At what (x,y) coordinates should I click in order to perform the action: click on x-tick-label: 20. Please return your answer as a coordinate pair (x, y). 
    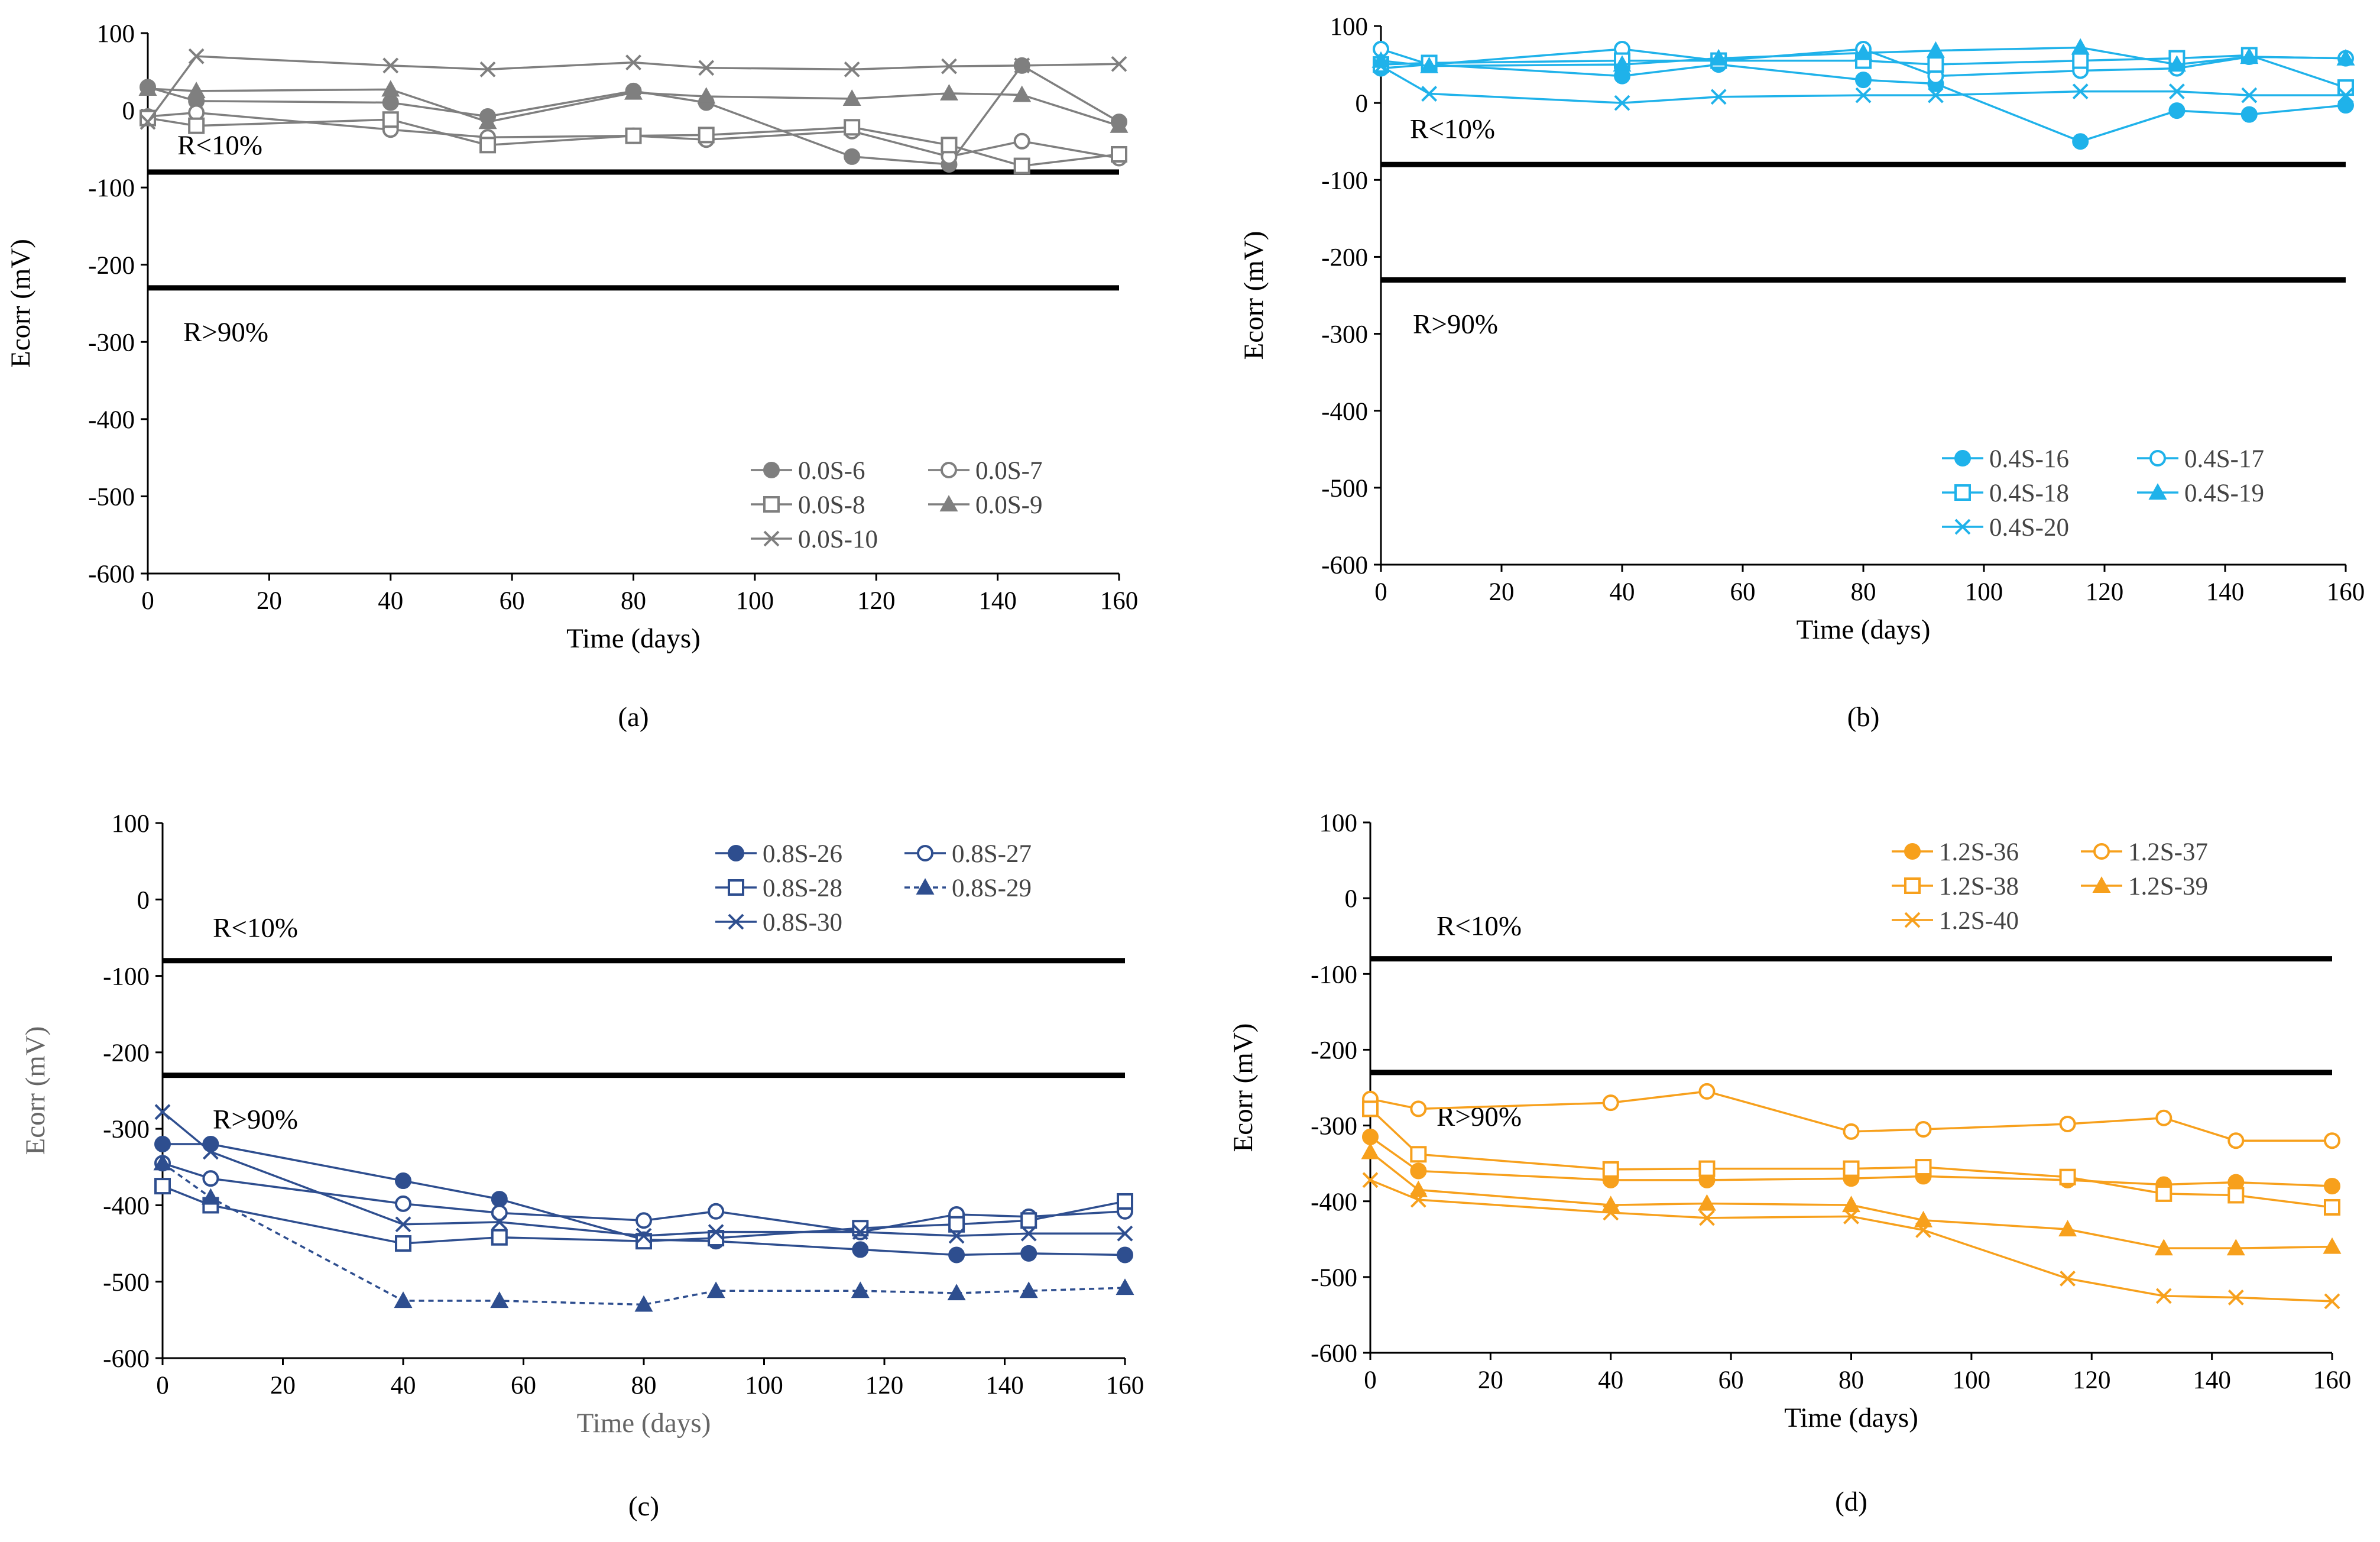
    Looking at the image, I should click on (269, 601).